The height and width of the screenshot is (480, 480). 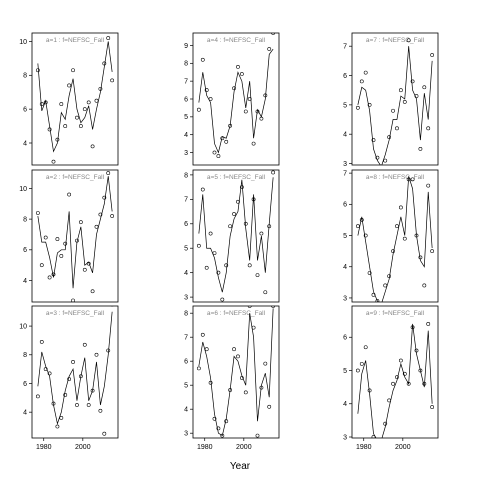 What do you see at coordinates (240, 466) in the screenshot?
I see `x-axis-label: Year` at bounding box center [240, 466].